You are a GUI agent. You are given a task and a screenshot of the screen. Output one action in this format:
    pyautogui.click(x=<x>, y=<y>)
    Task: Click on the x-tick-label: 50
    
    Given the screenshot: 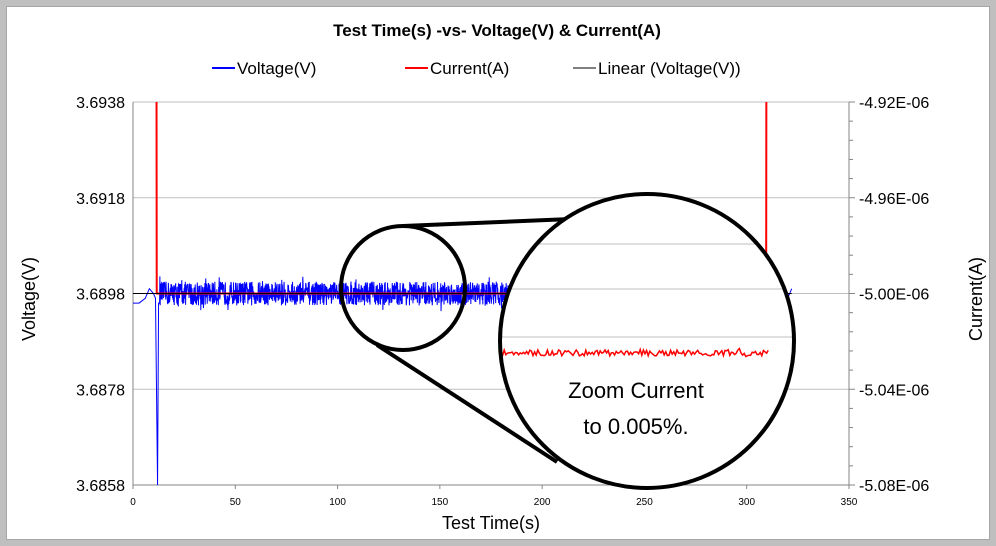 What is the action you would take?
    pyautogui.click(x=236, y=502)
    